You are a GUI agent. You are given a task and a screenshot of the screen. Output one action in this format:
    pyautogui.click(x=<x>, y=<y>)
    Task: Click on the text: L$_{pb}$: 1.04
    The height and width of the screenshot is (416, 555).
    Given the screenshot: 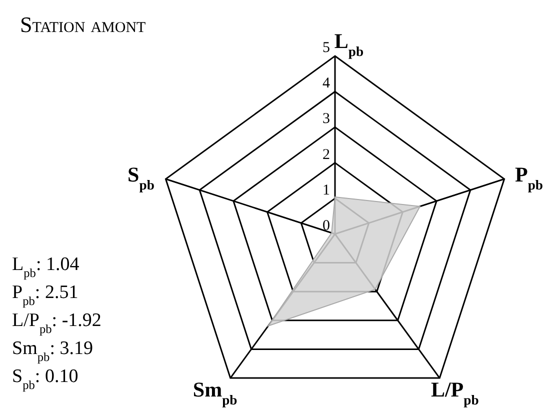 What is the action you would take?
    pyautogui.click(x=46, y=267)
    